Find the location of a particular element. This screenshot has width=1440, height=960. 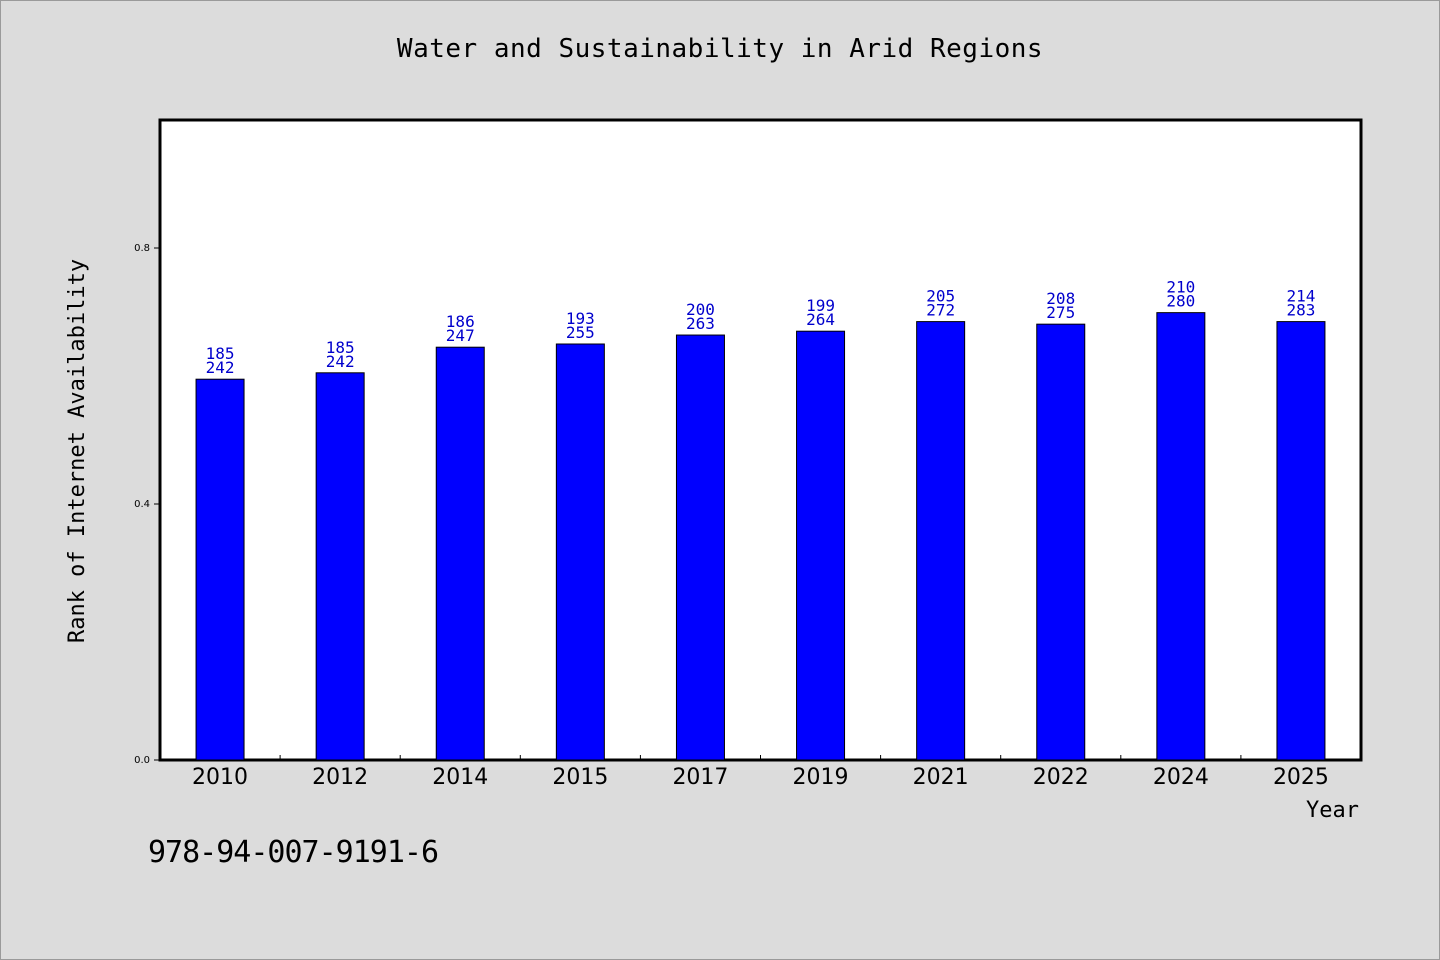

x-tick-label-2022: 2022 is located at coordinates (1061, 777).